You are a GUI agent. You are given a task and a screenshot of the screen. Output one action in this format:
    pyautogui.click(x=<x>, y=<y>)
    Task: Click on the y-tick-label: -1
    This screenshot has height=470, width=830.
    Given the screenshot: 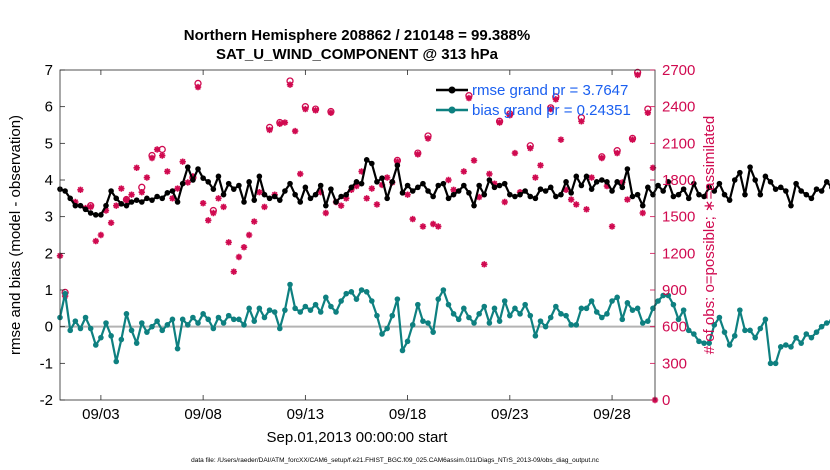 What is the action you would take?
    pyautogui.click(x=46, y=363)
    